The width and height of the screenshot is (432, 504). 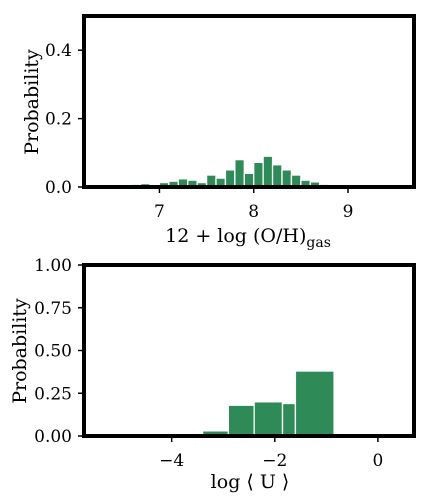 What do you see at coordinates (159, 212) in the screenshot?
I see `oh-x-tick-label: 7` at bounding box center [159, 212].